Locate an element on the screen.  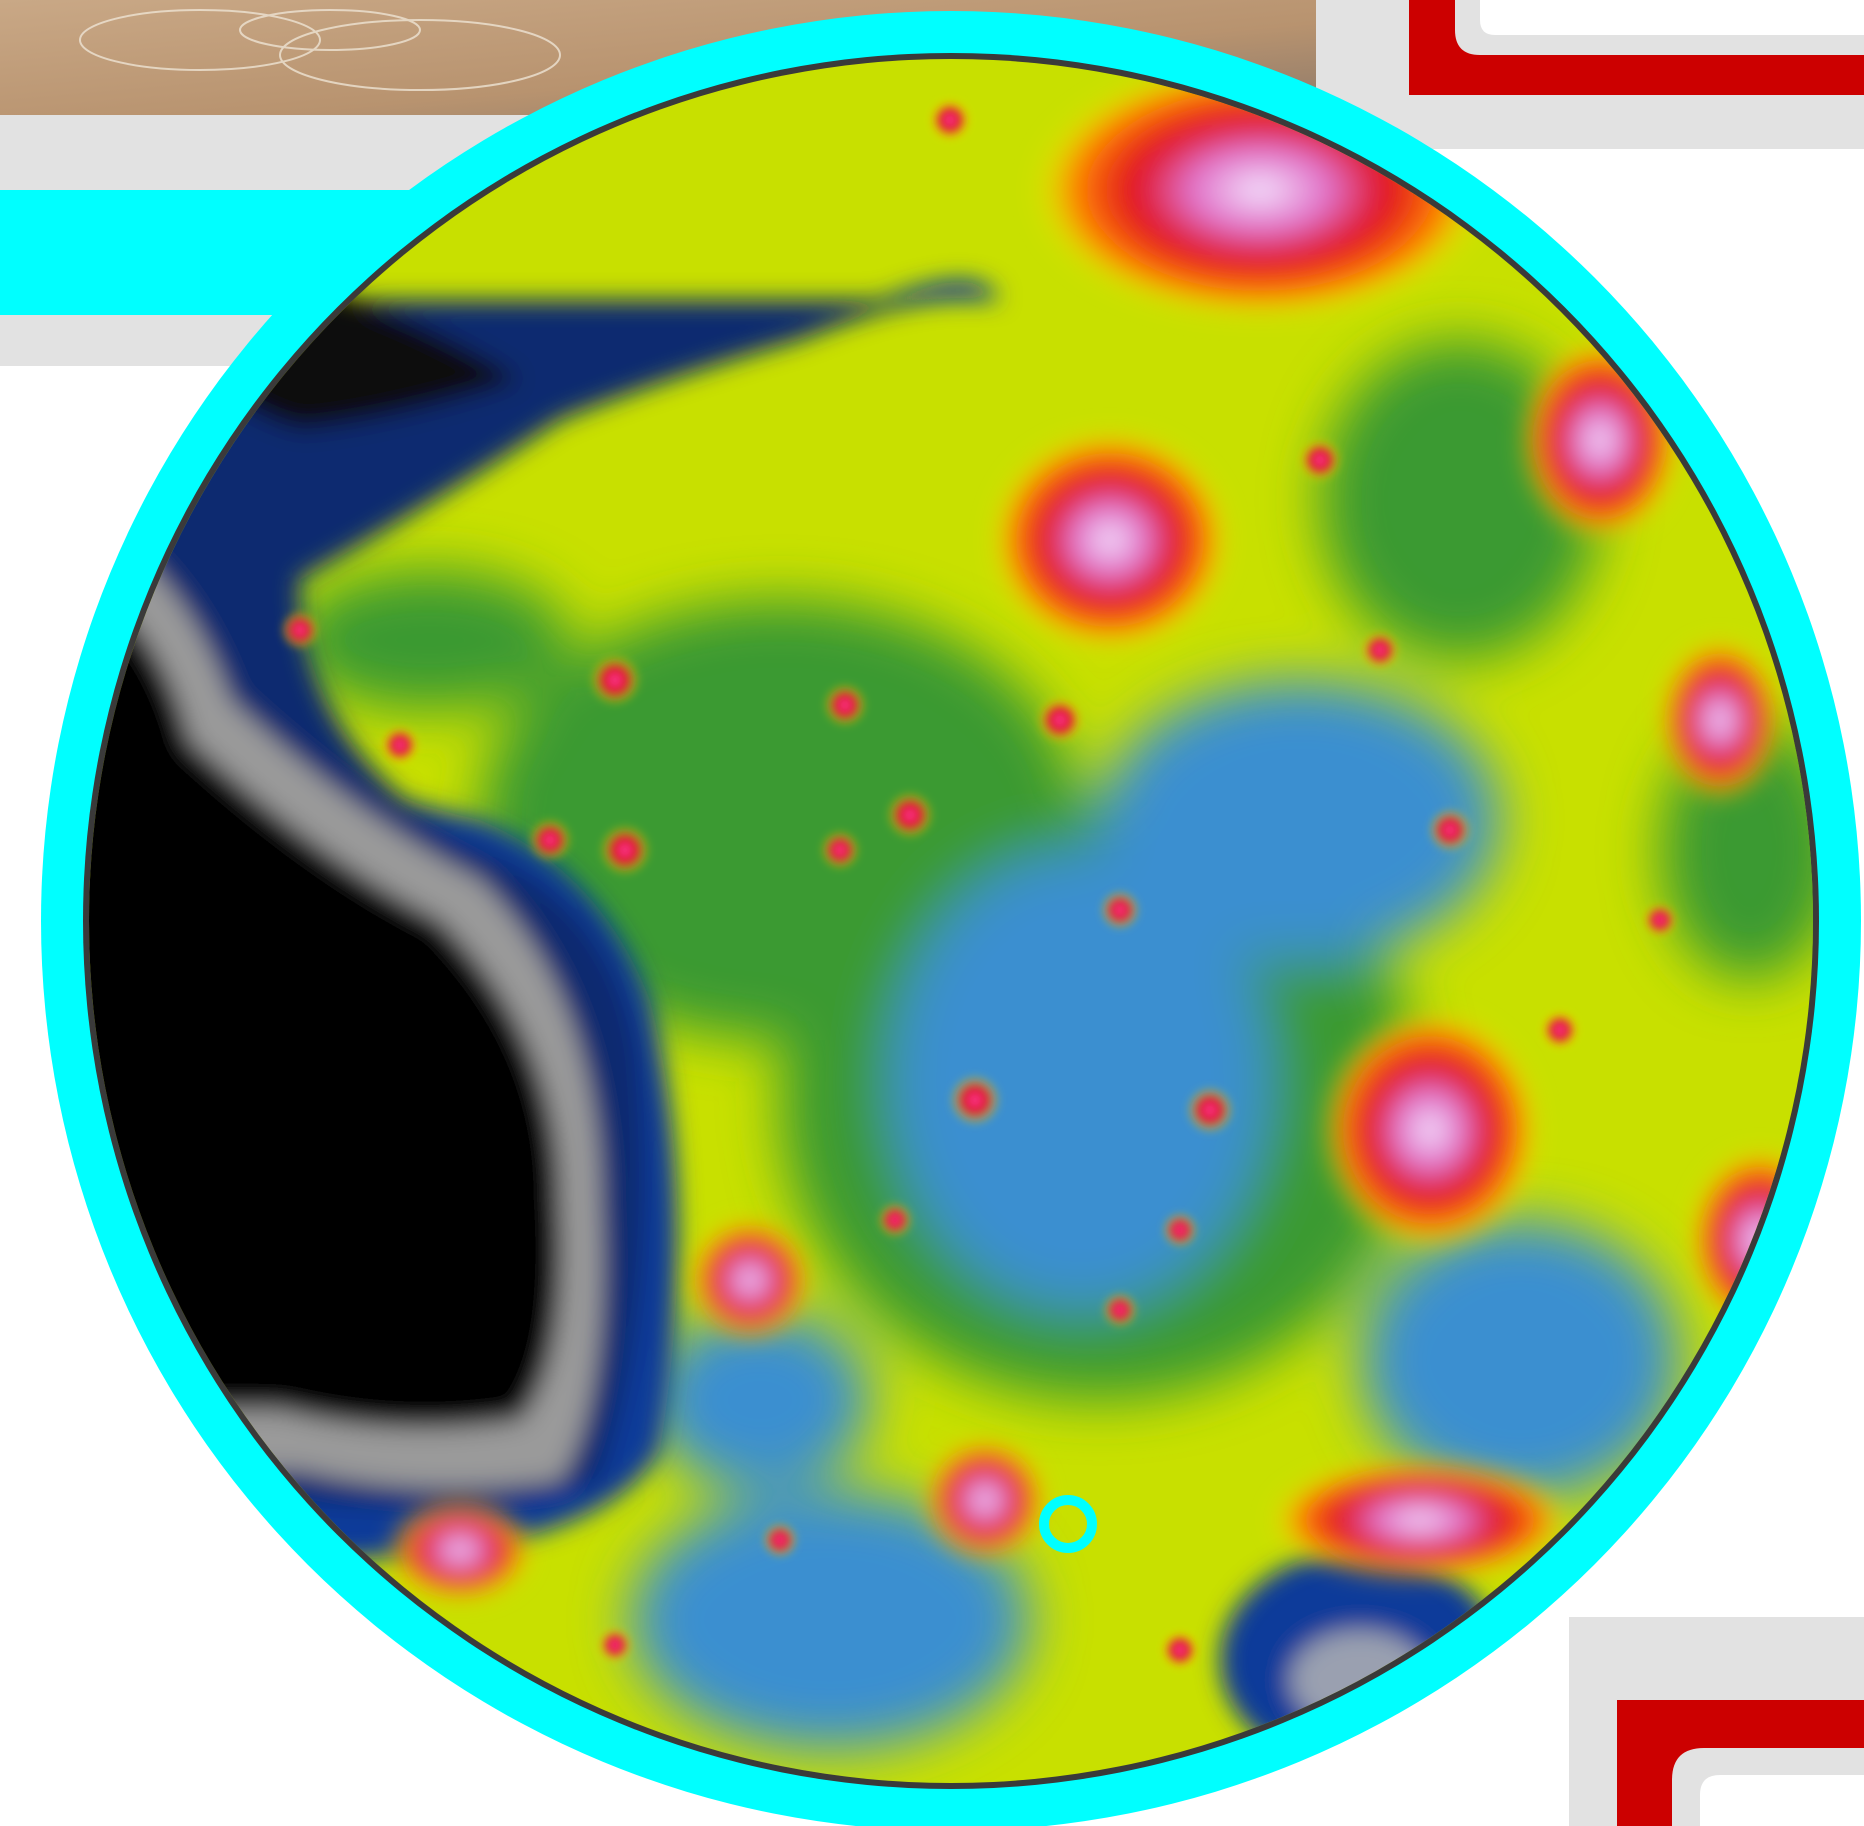
grey-band is located at coordinates (140, 340).